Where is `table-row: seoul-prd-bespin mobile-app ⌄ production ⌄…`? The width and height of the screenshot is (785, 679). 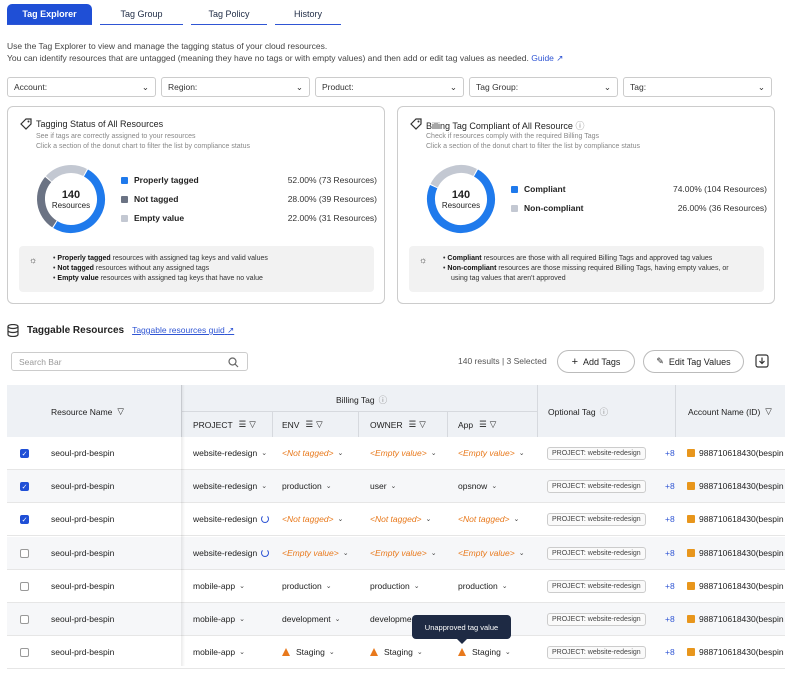
table-row: seoul-prd-bespin mobile-app ⌄ production ⌄… is located at coordinates (396, 586).